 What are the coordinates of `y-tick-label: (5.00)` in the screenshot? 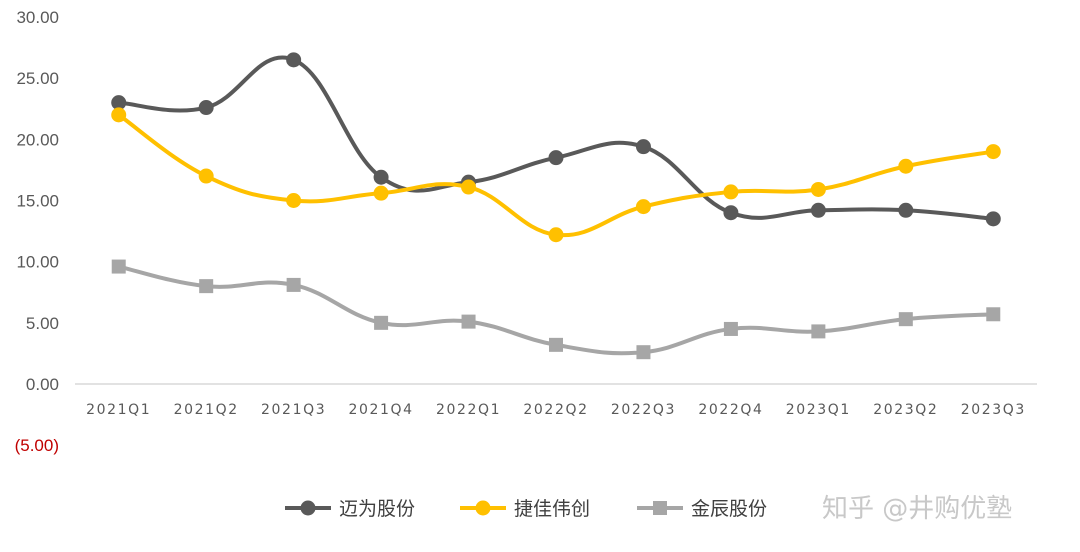 It's located at (37, 445).